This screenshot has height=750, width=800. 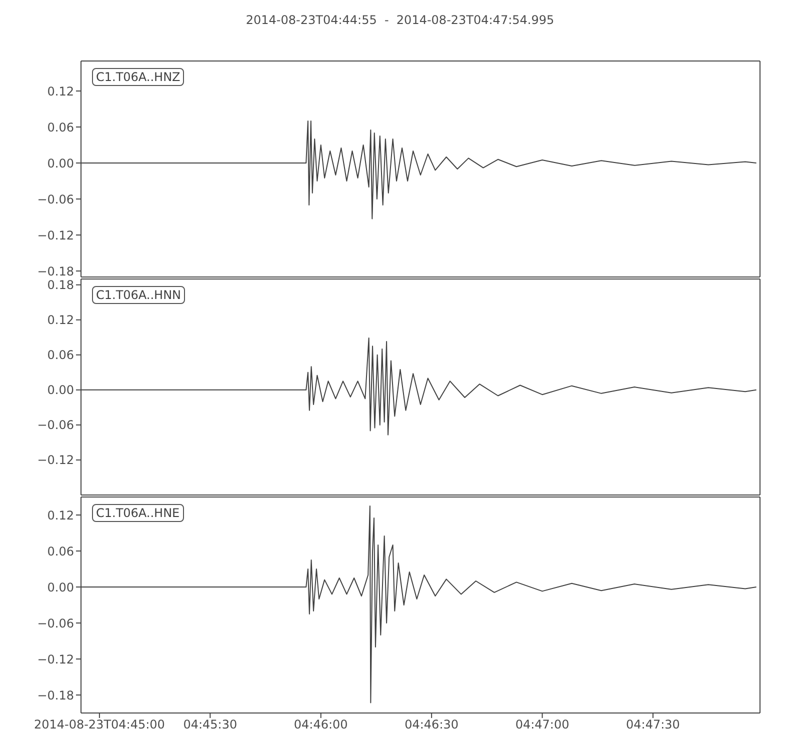 I want to click on text: C1.T06A..HNE, so click(x=138, y=513).